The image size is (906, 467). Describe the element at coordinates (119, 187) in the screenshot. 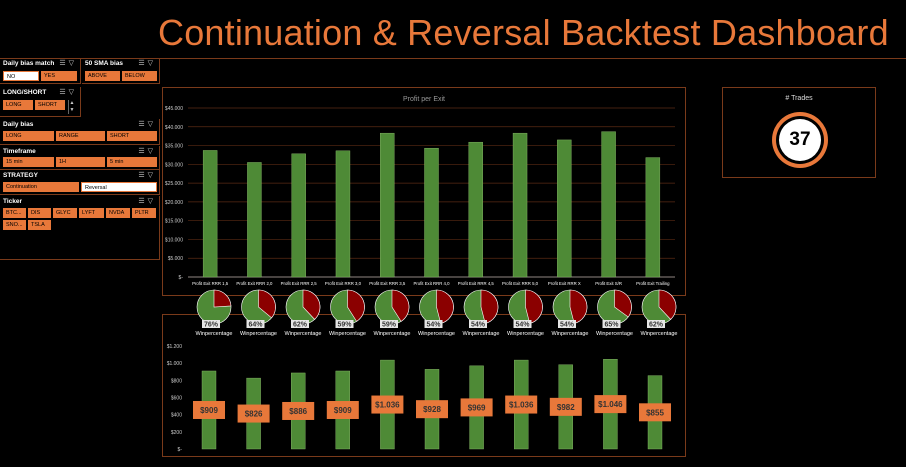

I see `slicer-item-reversal: Reversal` at that location.